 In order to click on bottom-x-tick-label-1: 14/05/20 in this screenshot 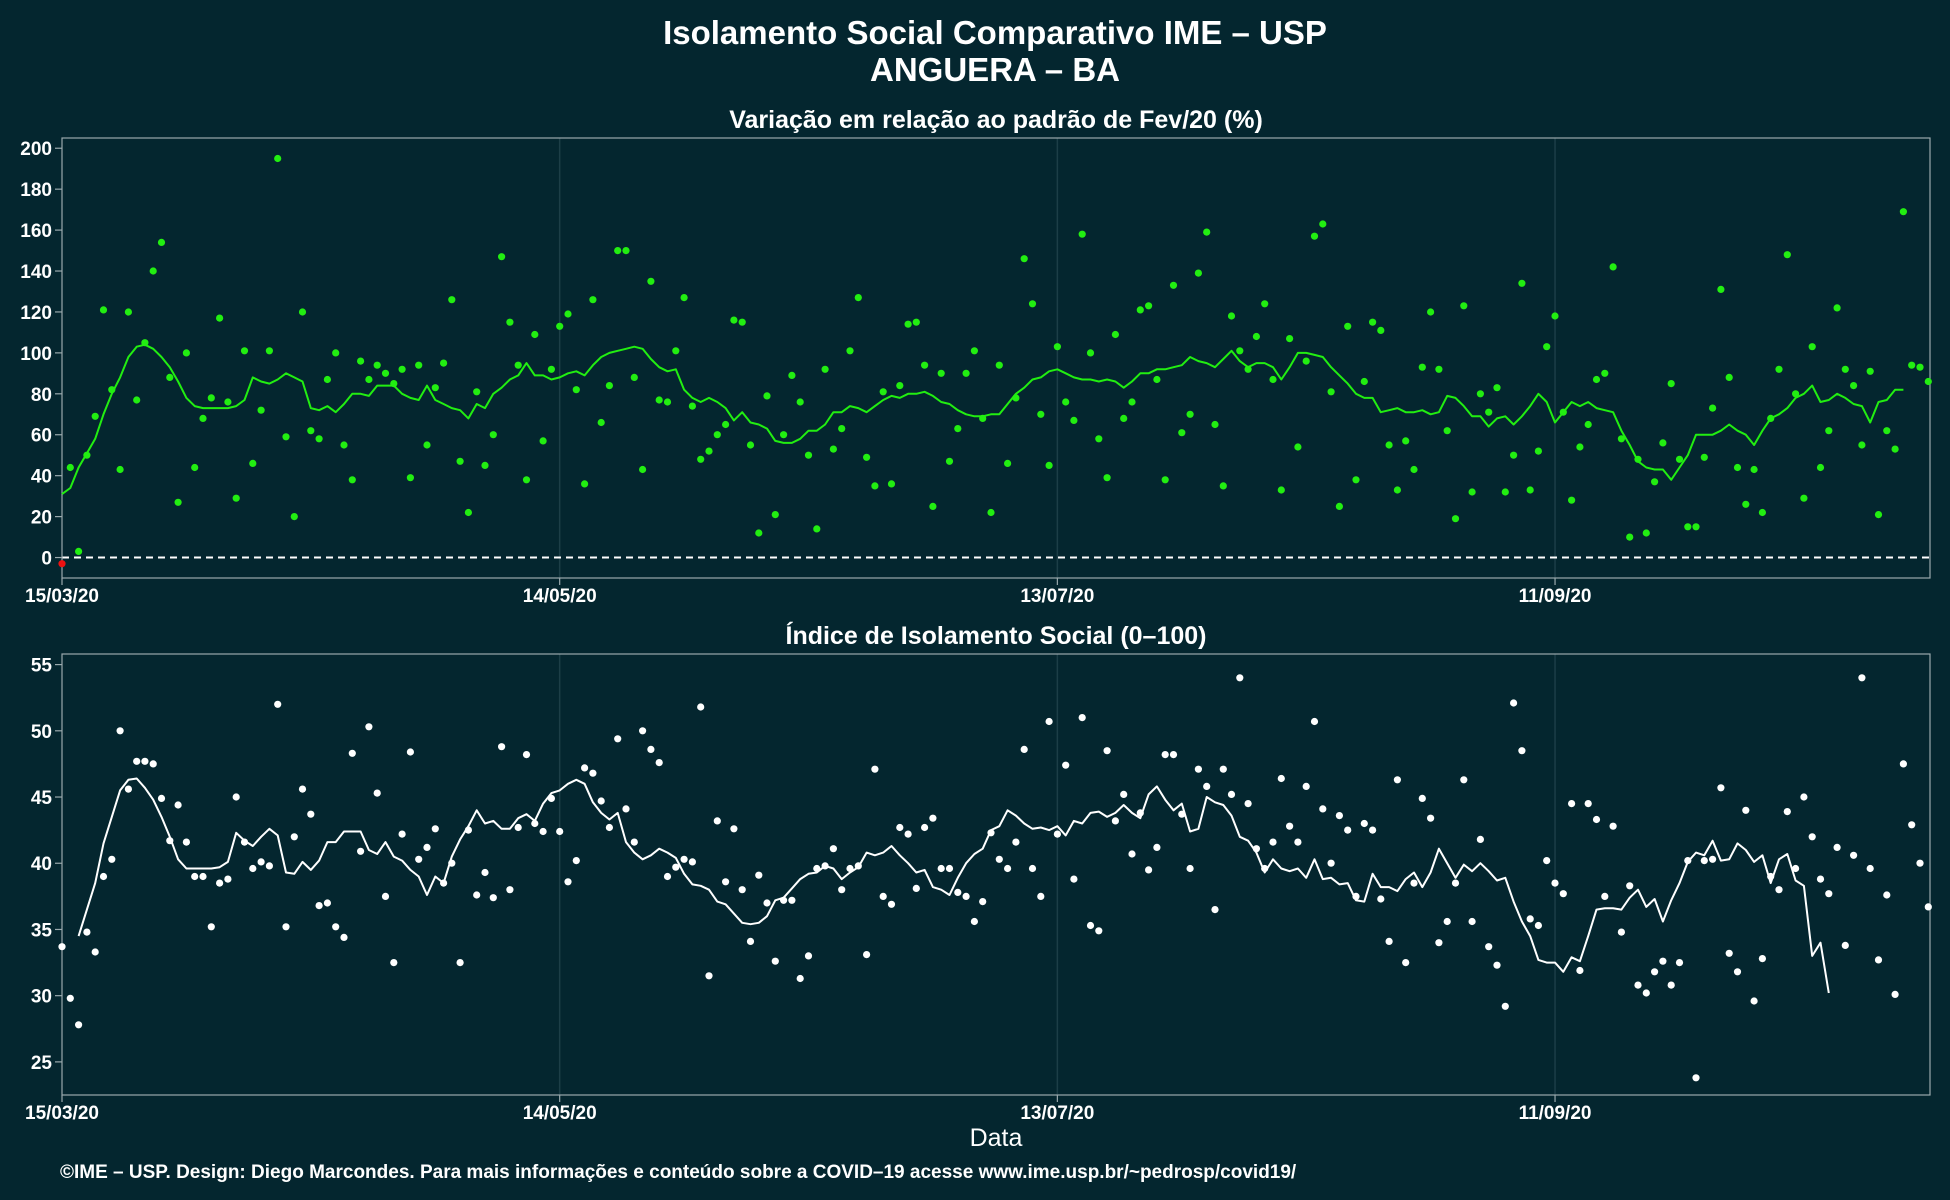, I will do `click(560, 1113)`.